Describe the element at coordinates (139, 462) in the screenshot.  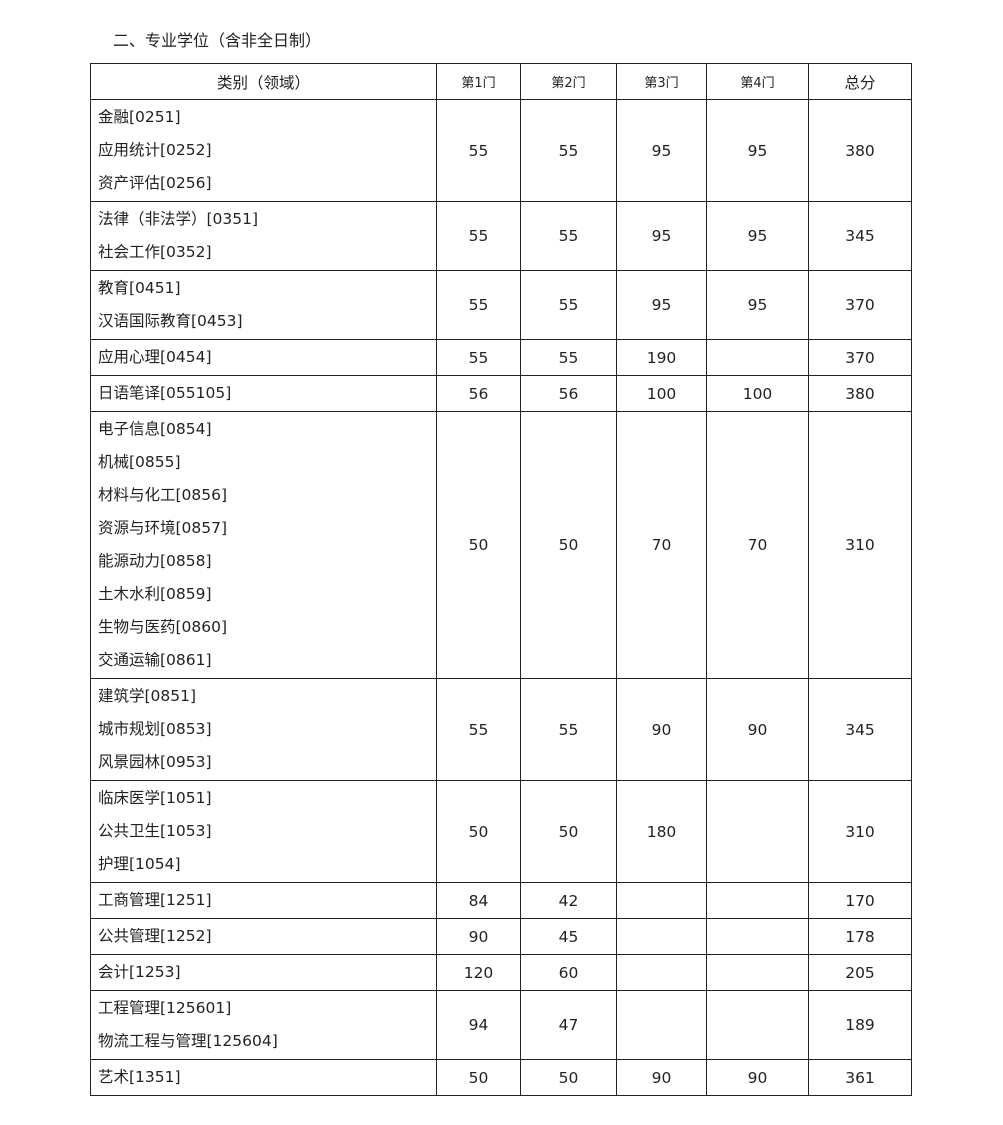
I see `category-label: 机械[0855]` at that location.